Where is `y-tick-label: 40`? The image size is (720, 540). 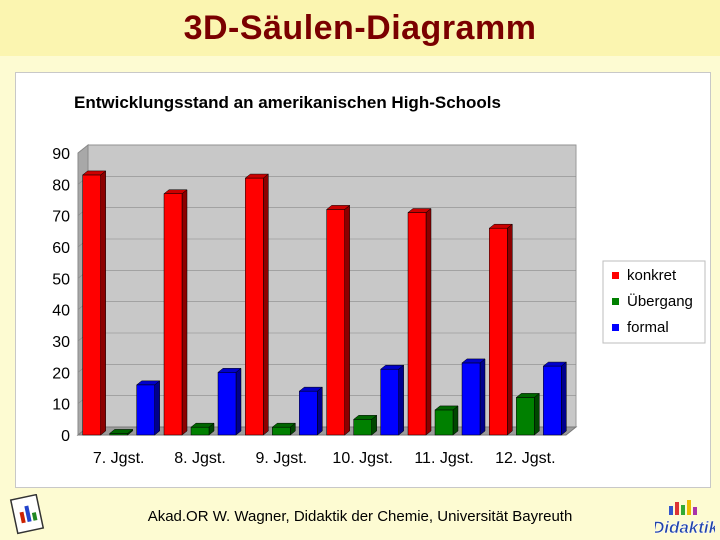
y-tick-label: 40 is located at coordinates (61, 311).